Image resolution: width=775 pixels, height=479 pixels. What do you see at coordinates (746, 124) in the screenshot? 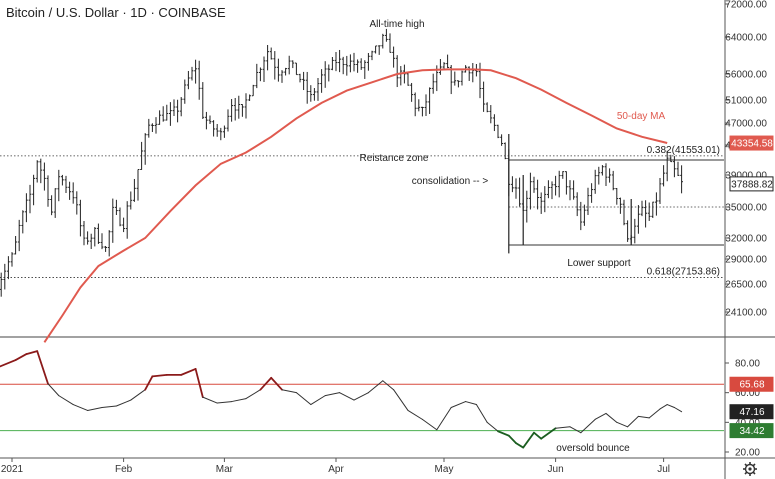
I see `price-tick-label: 47000.00` at bounding box center [746, 124].